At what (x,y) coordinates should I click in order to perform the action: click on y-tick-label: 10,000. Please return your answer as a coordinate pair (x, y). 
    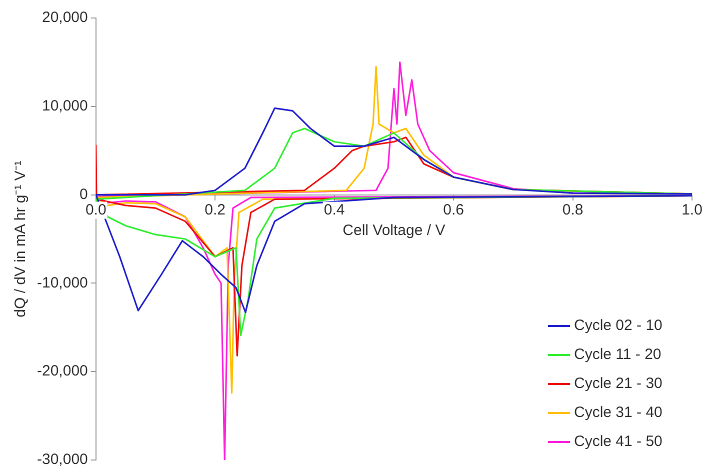
    Looking at the image, I should click on (65, 106).